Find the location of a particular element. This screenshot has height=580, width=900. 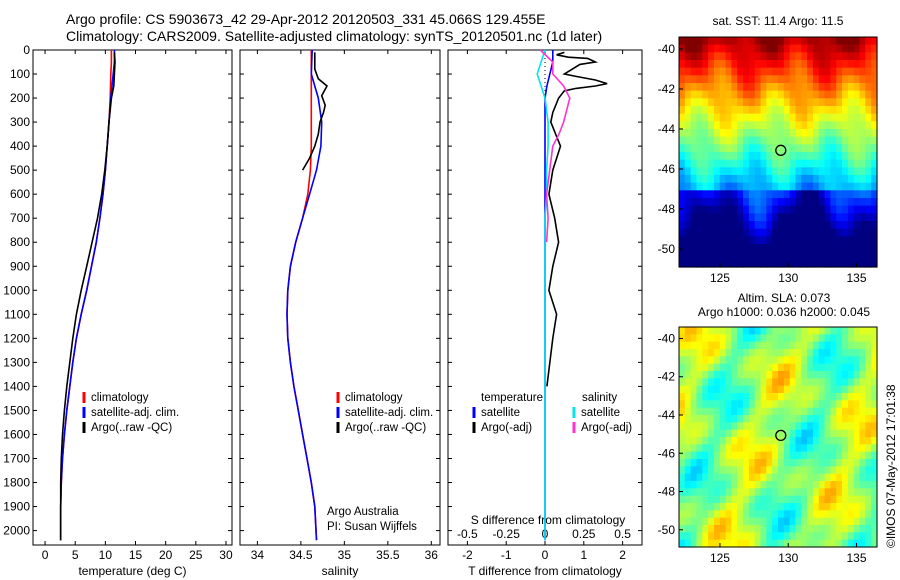

temperature-ytick-label: 2000 is located at coordinates (16, 531).